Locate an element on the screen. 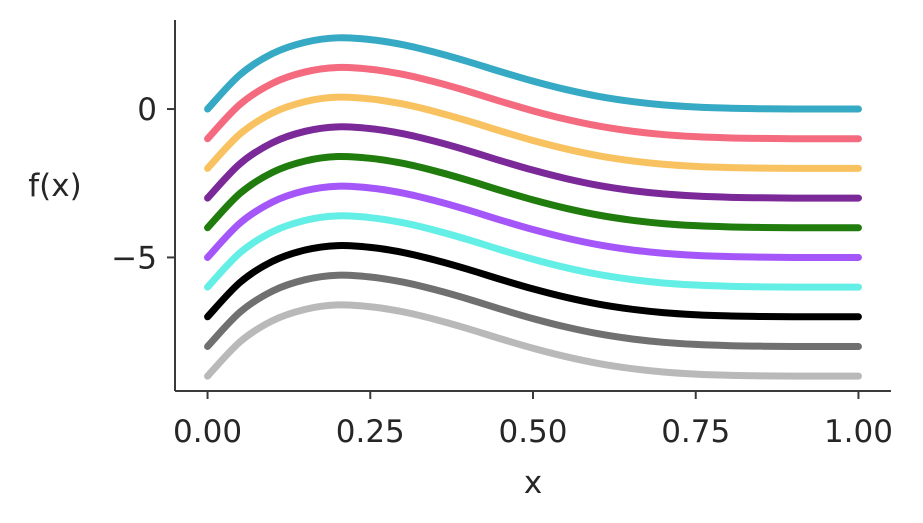 The width and height of the screenshot is (923, 523). x-axis-label: x is located at coordinates (533, 483).